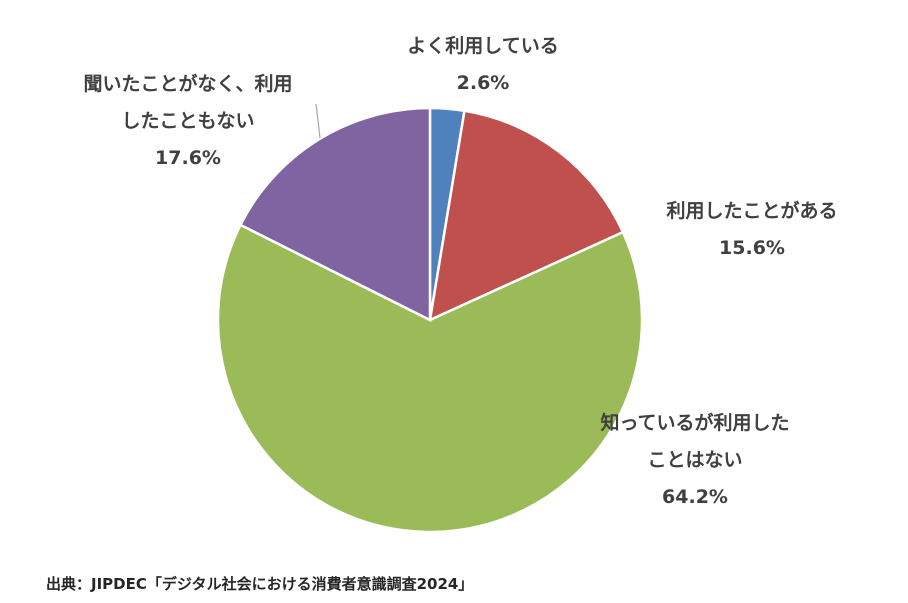 The height and width of the screenshot is (603, 908). Describe the element at coordinates (752, 248) in the screenshot. I see `slice-value-label-2: 15.6%` at that location.